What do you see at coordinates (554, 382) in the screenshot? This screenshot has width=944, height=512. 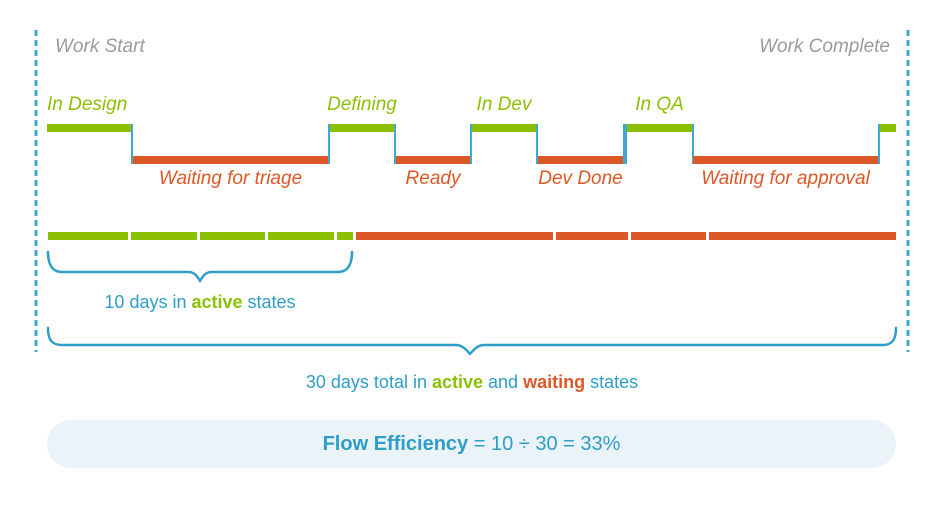 I see `total-note-highlight-waiting: waiting` at bounding box center [554, 382].